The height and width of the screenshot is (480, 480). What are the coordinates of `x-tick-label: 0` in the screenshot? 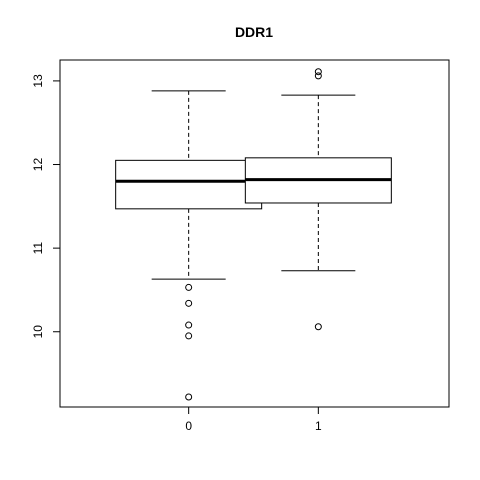 It's located at (188, 426).